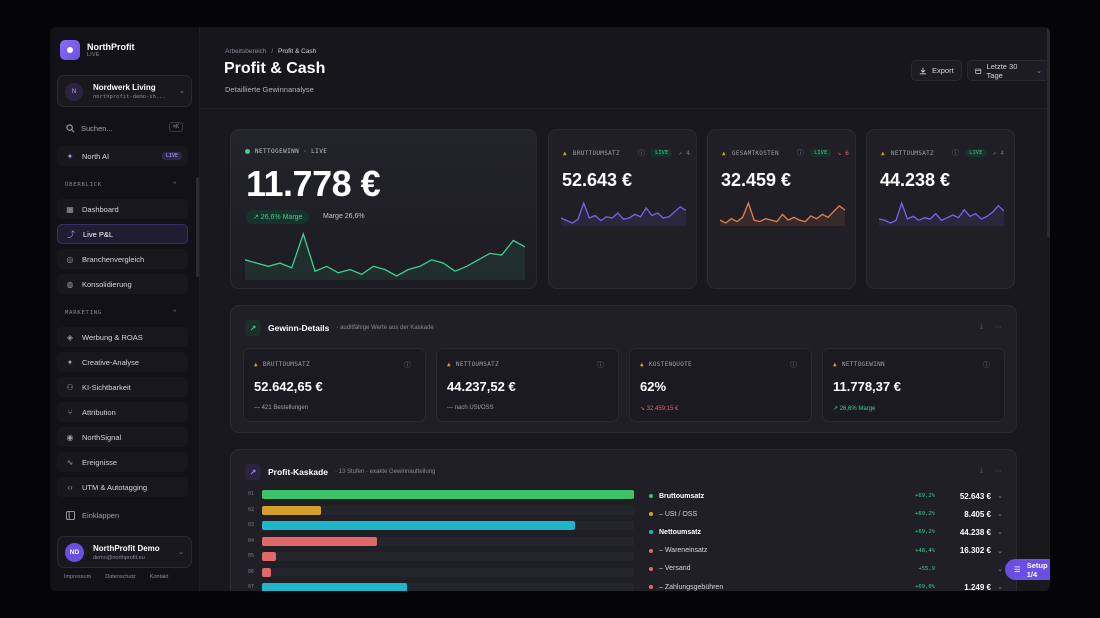 Image resolution: width=1100 pixels, height=618 pixels. I want to click on sparkline-area, so click(623, 214).